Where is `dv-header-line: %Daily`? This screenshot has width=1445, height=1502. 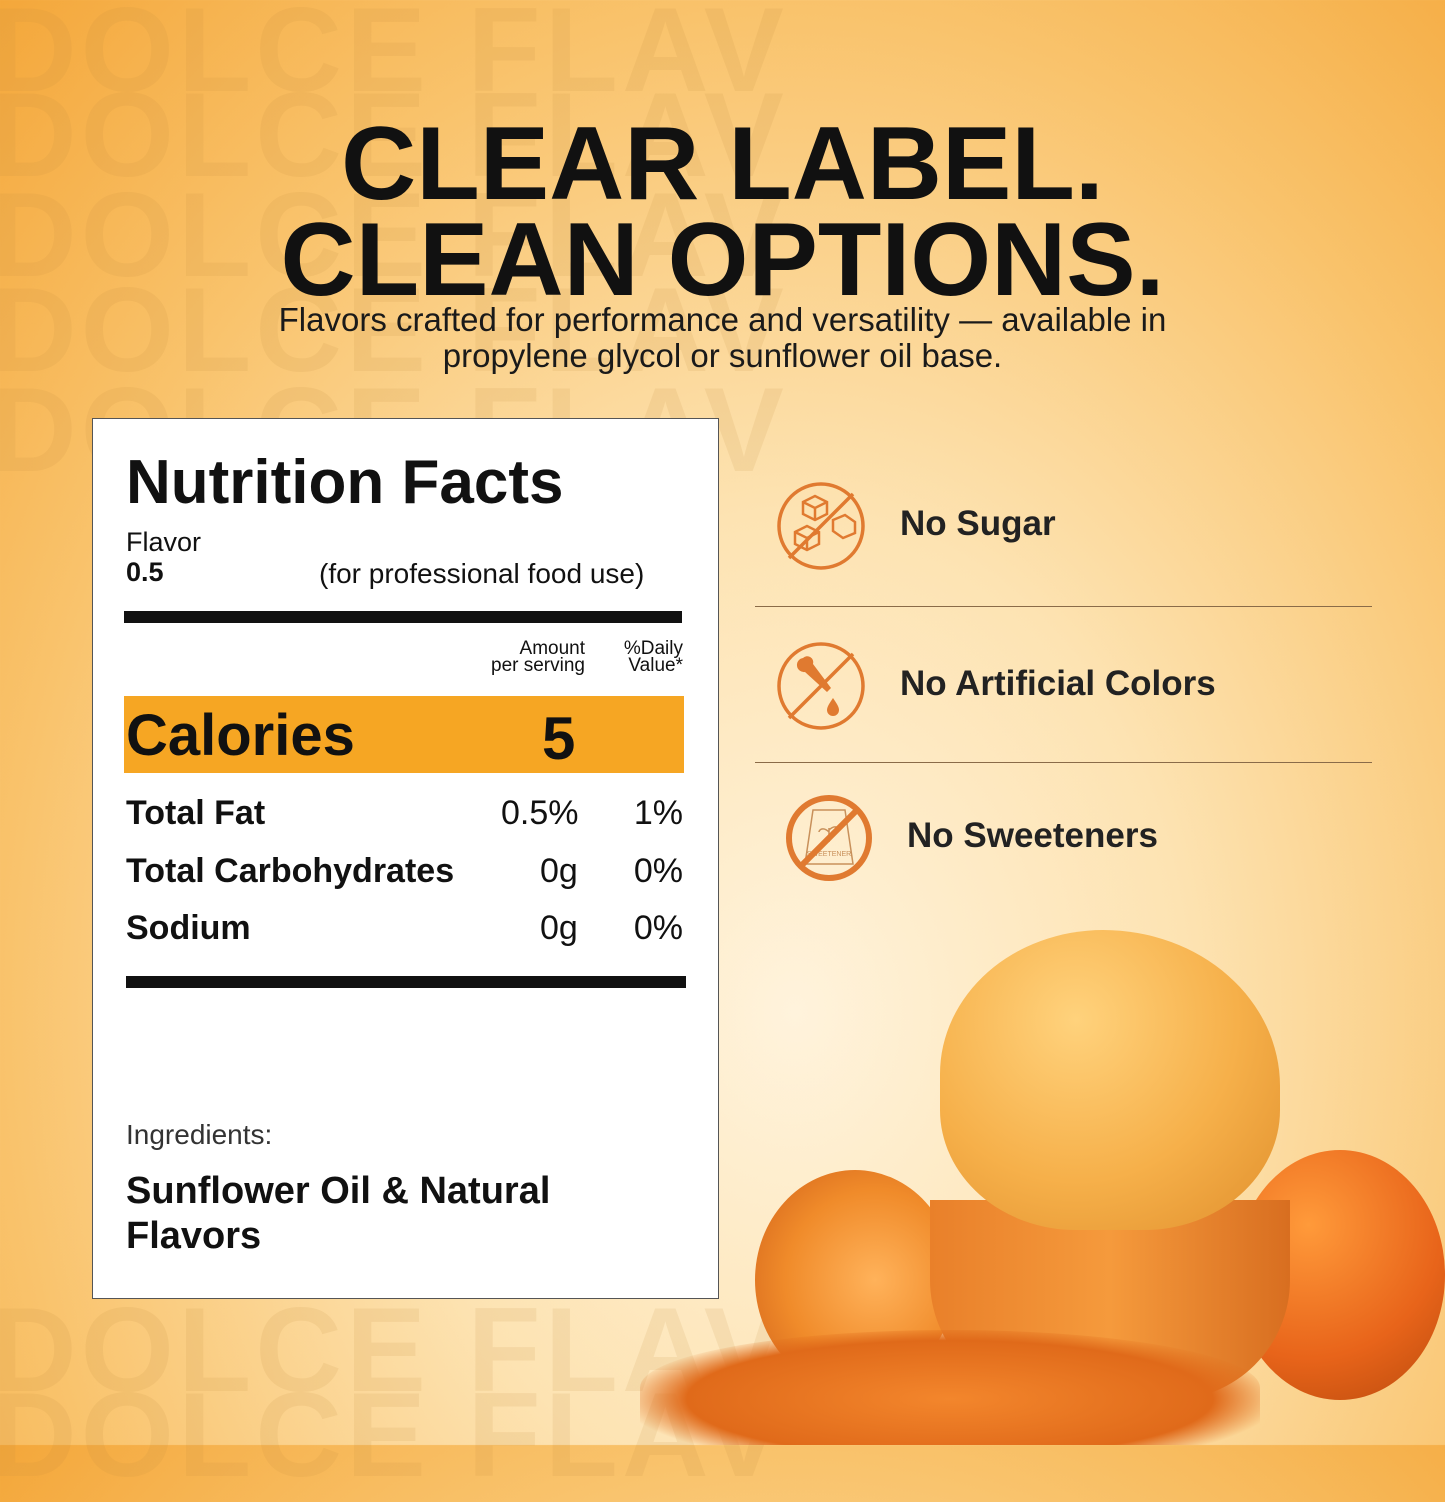
dv-header-line: %Daily is located at coordinates (653, 648).